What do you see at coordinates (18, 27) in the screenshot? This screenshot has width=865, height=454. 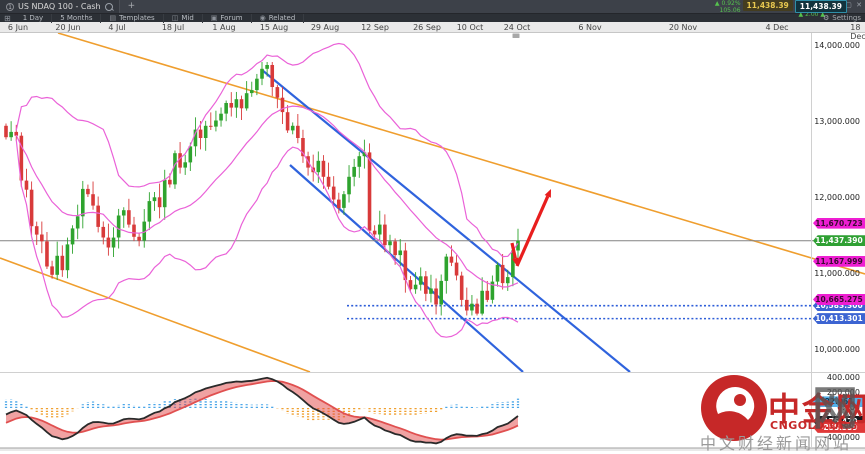 I see `time-axis-label: 6 Jun` at bounding box center [18, 27].